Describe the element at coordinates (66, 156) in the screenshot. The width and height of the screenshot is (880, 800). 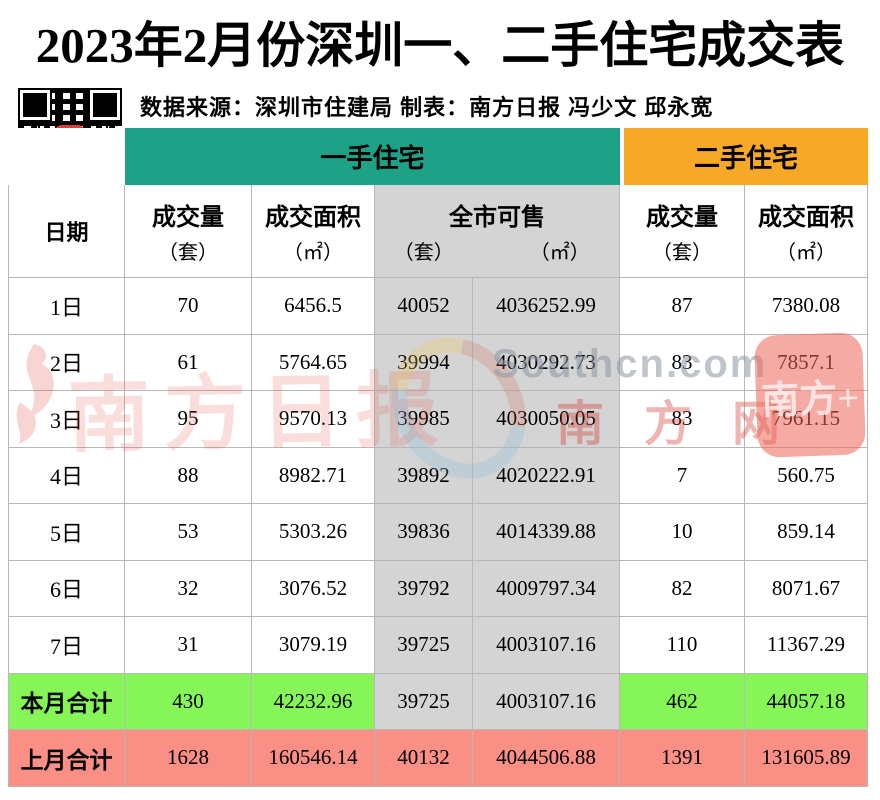
I see `band-spacer` at that location.